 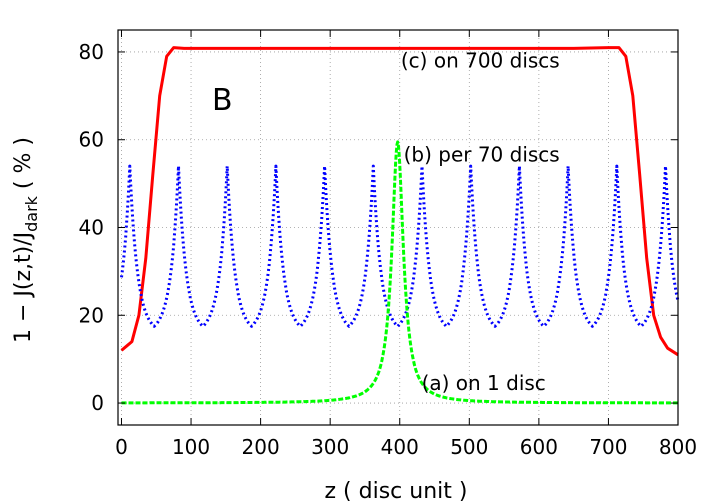 I want to click on y-axis-label: 1 − J(z,t)/Jdark ( % ), so click(x=26, y=240).